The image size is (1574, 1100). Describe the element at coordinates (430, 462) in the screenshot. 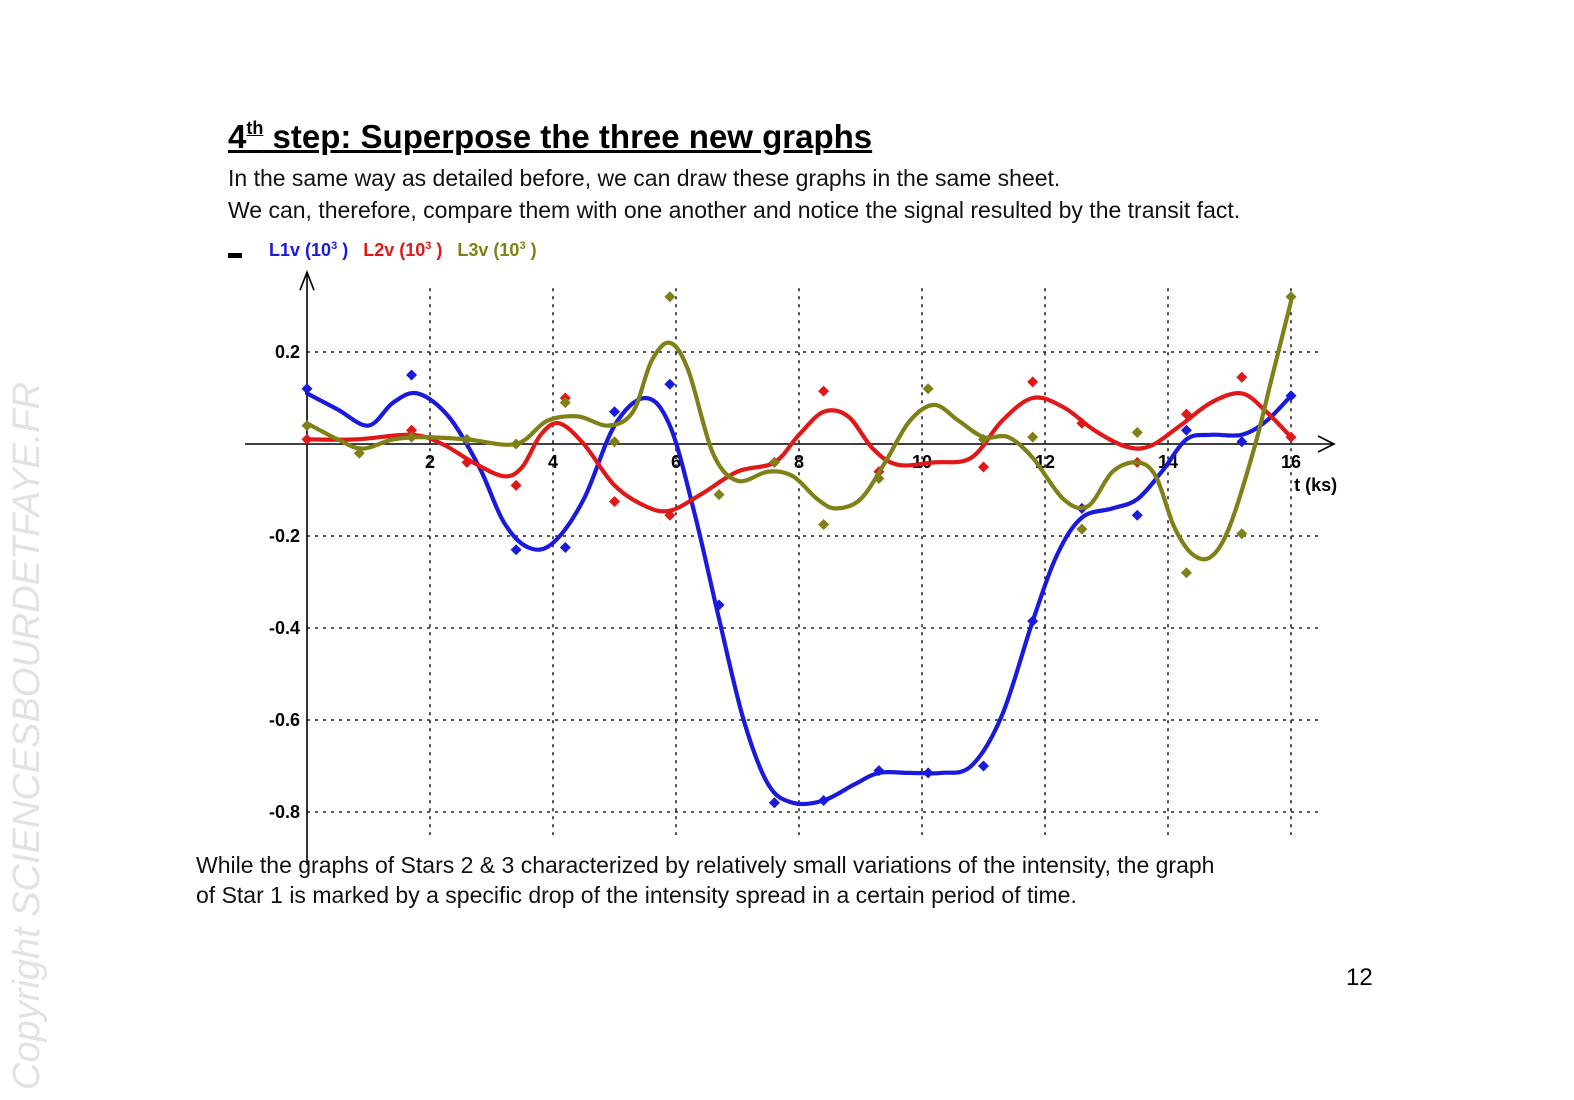

I see `x-tick-label-2: 2` at that location.